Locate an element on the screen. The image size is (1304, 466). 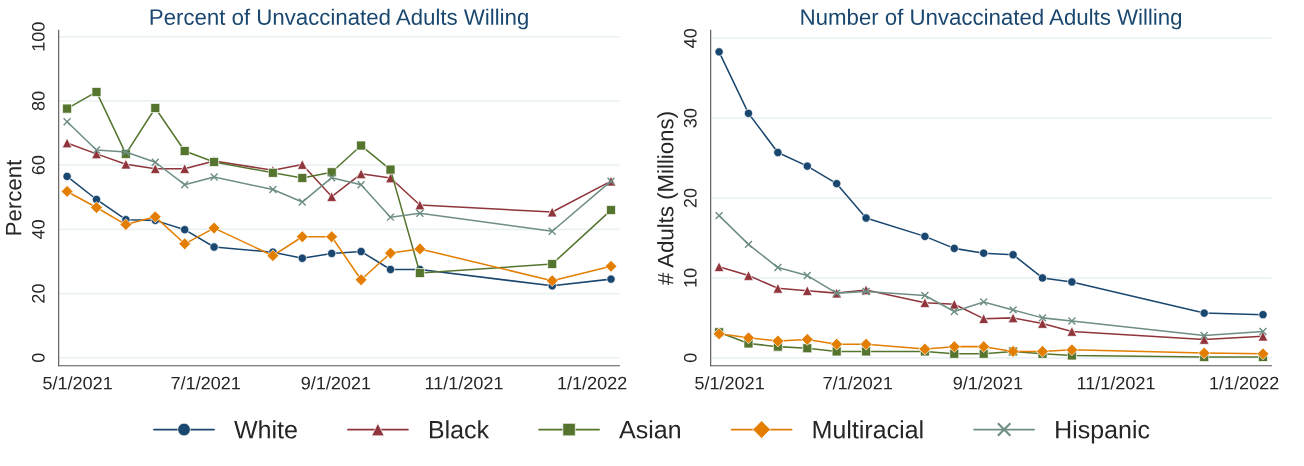
legend-label: Black is located at coordinates (459, 429).